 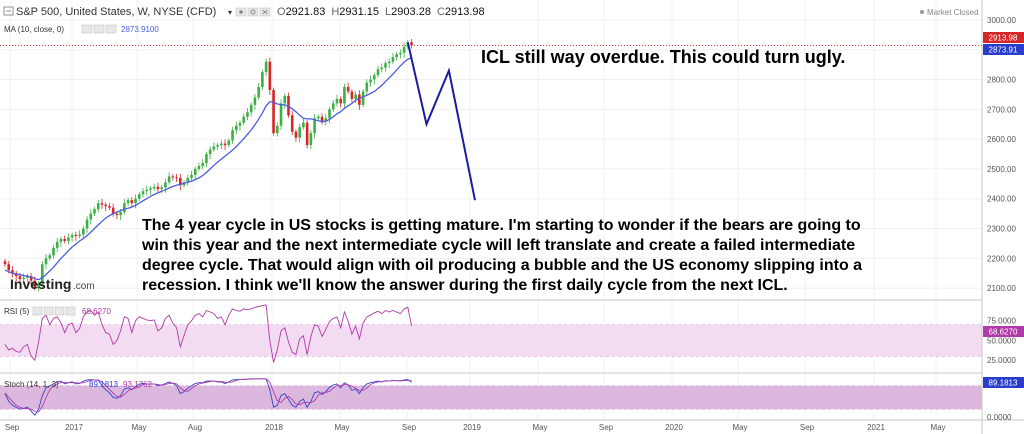 What do you see at coordinates (1001, 360) in the screenshot?
I see `rsi-axis-label: 25.0000` at bounding box center [1001, 360].